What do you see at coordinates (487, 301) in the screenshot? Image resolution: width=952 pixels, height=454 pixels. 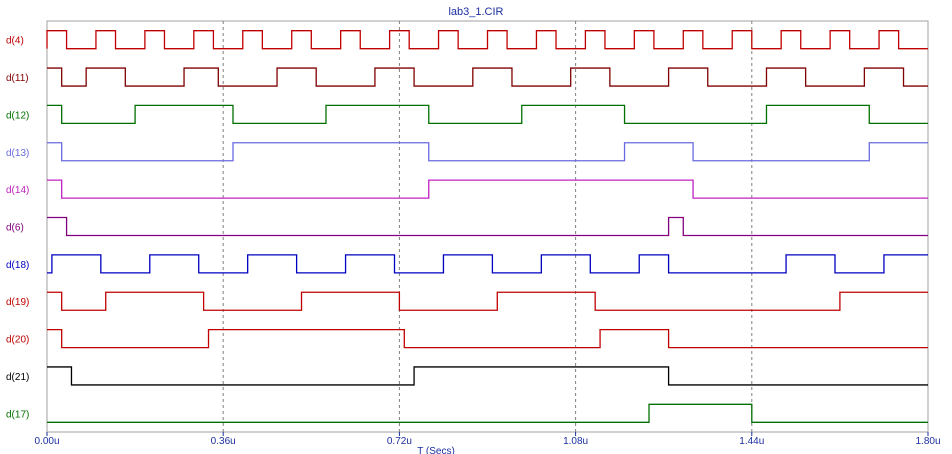 I see `trace-d19` at bounding box center [487, 301].